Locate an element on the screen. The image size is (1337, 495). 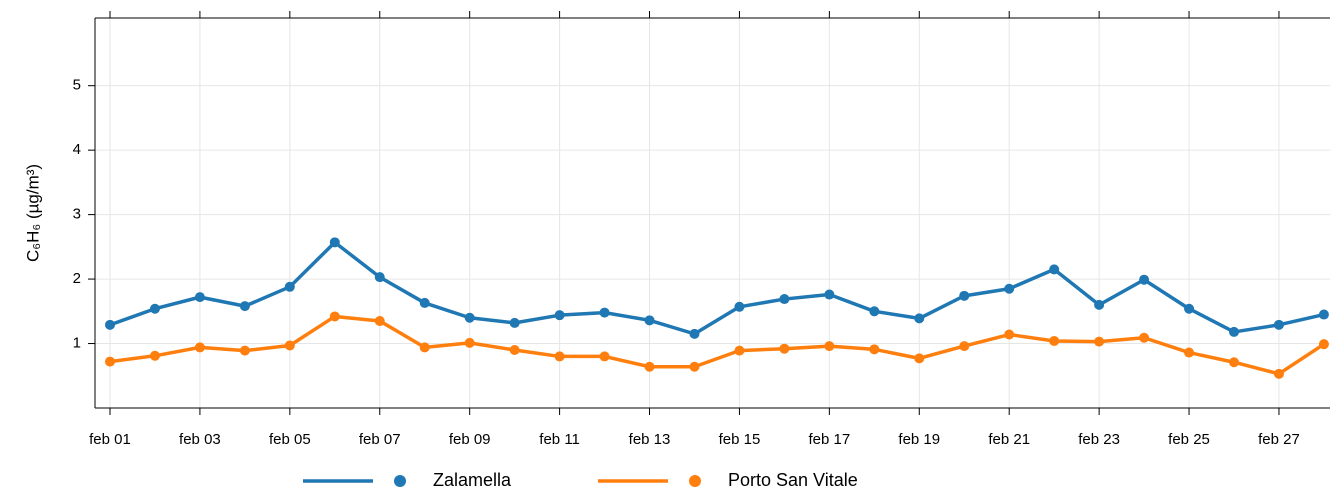
x-tick-label: feb 09 is located at coordinates (470, 439).